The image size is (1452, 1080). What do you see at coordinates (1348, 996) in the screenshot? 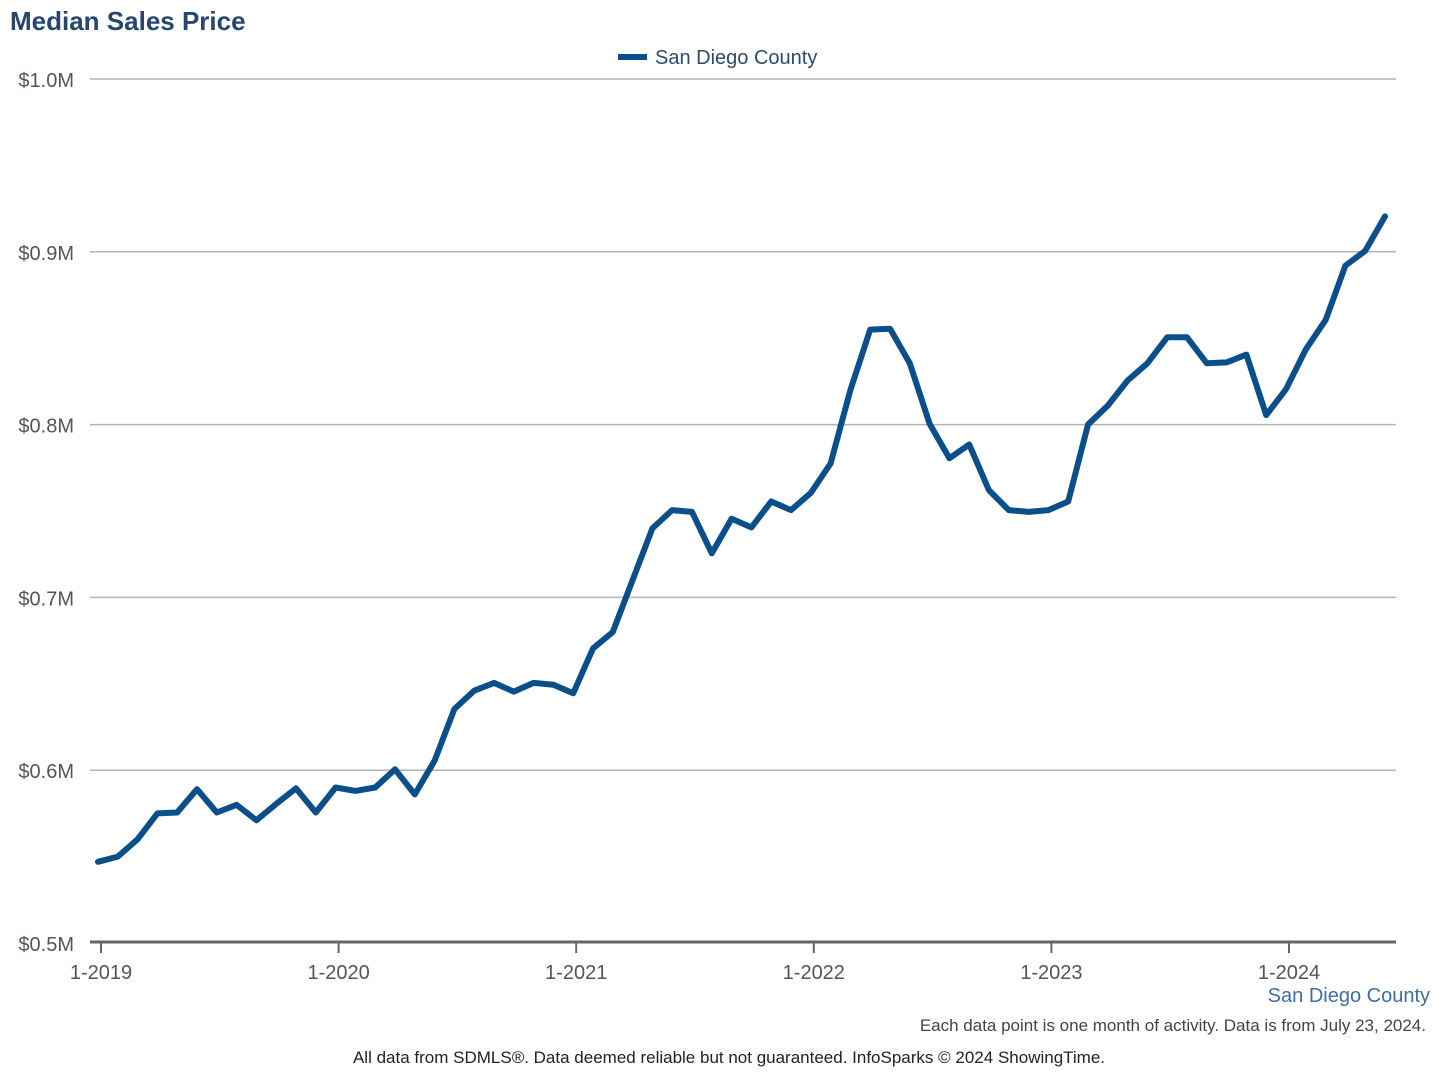
I see `region-label: San Diego County` at bounding box center [1348, 996].